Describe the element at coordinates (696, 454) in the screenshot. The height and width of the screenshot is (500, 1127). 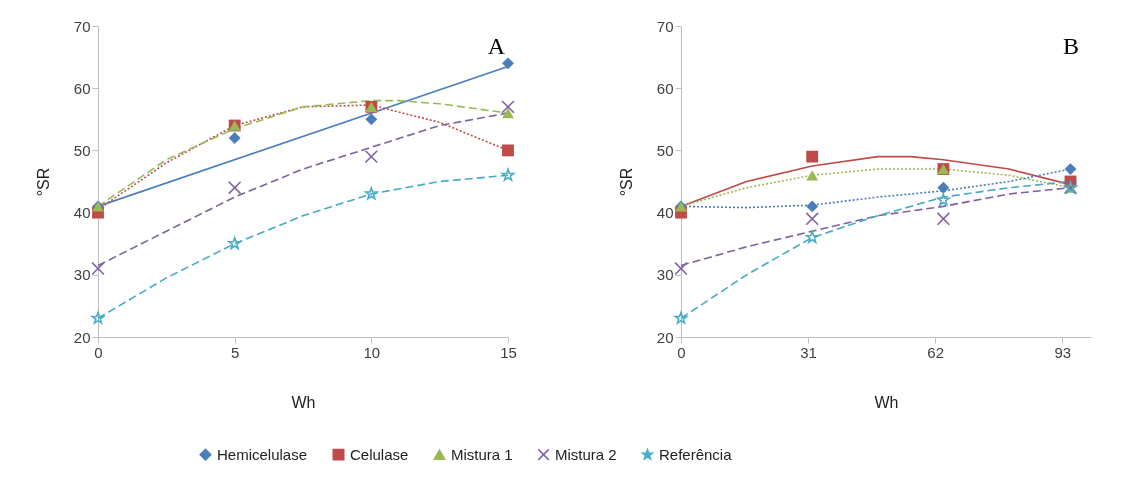
I see `legend-label: Referência` at that location.